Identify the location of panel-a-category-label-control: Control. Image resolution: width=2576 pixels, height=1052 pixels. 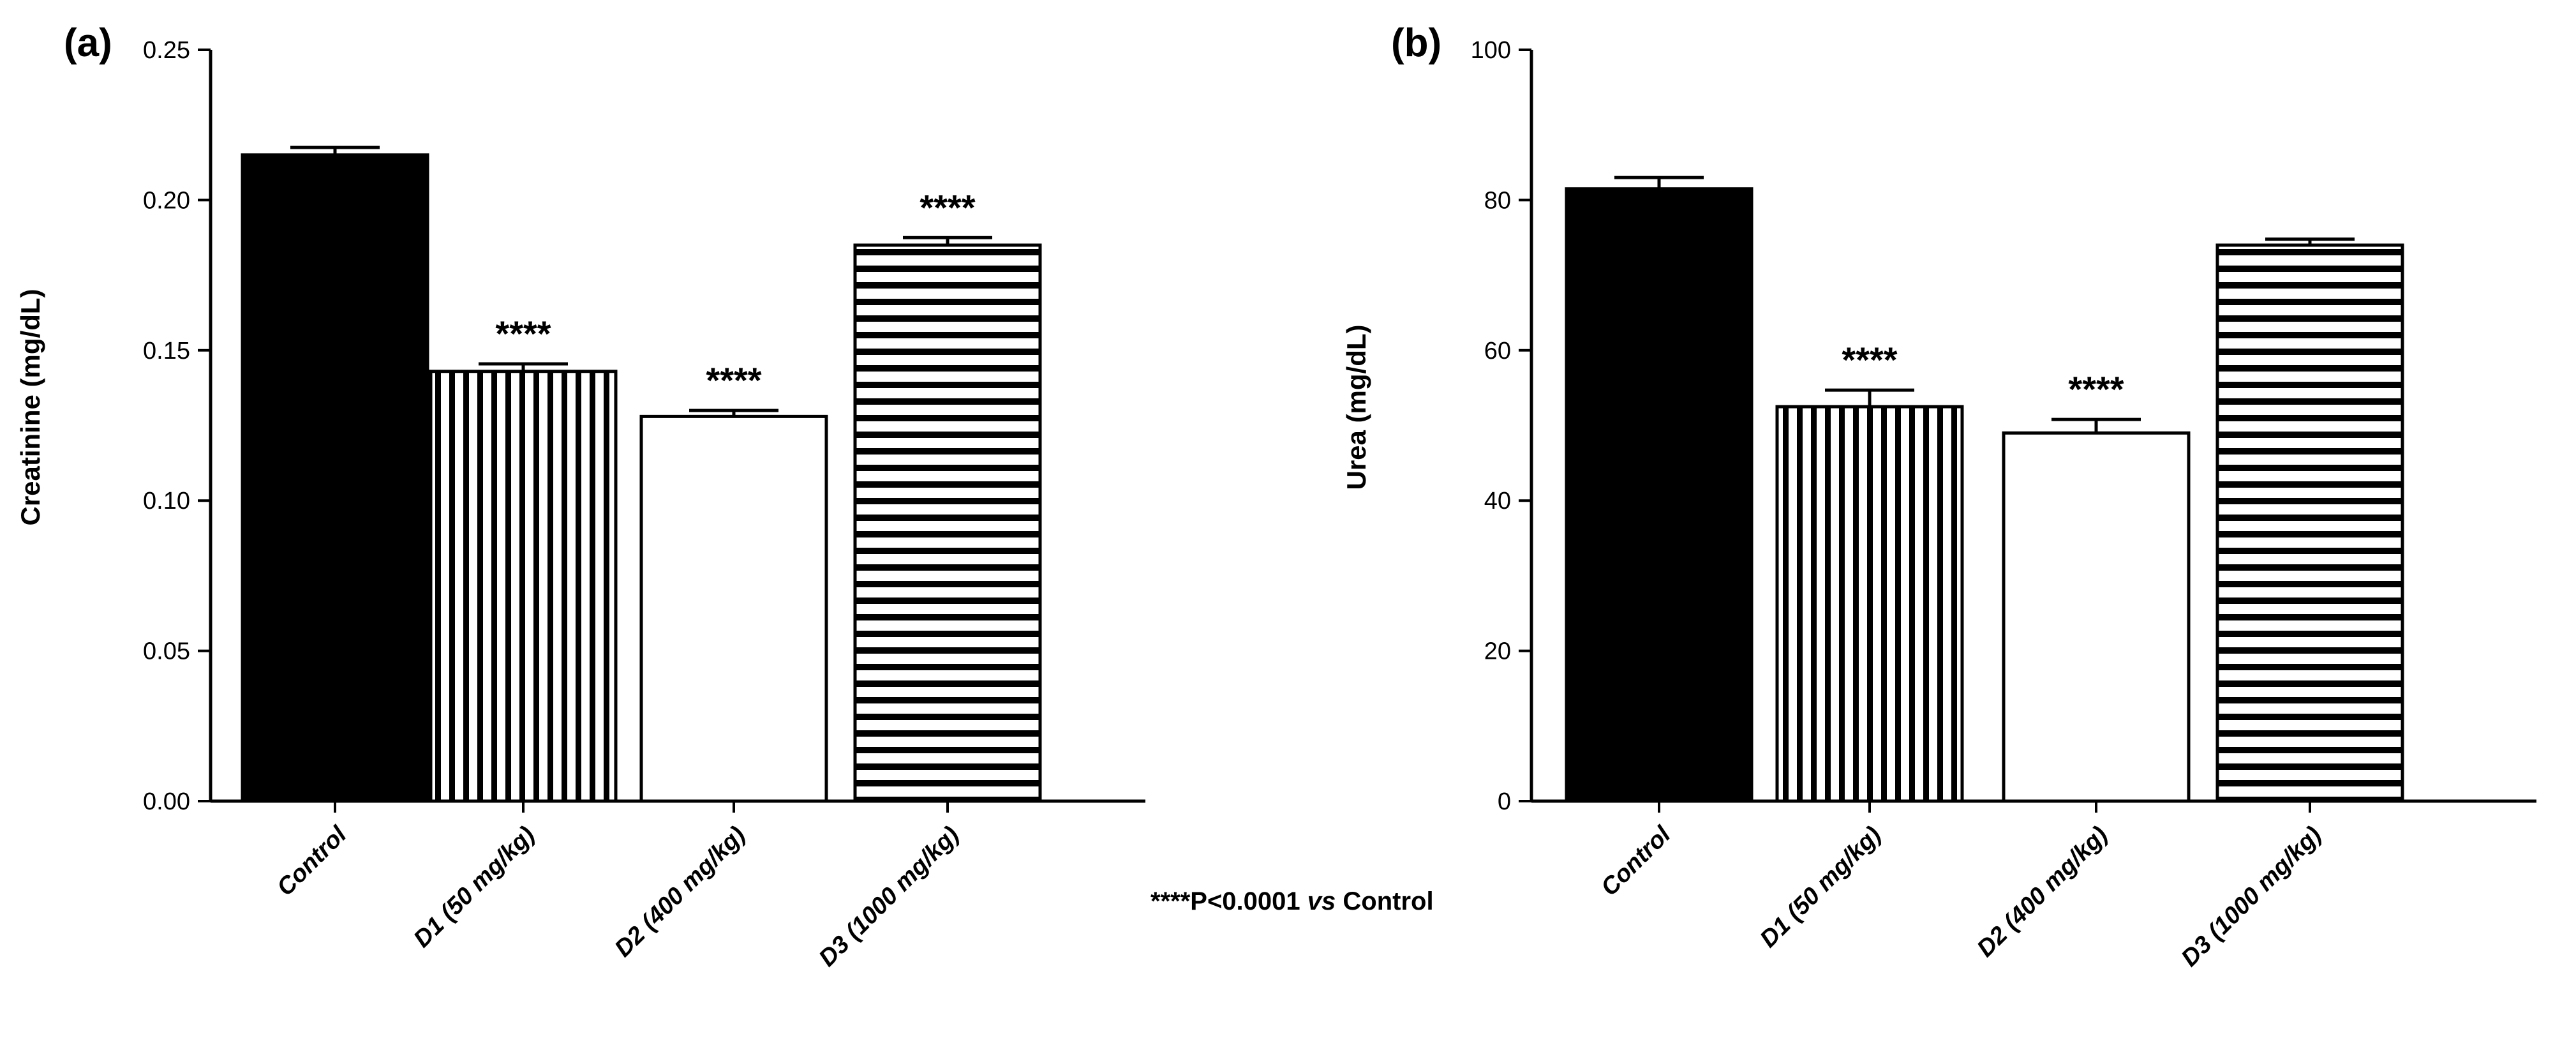
(312, 861).